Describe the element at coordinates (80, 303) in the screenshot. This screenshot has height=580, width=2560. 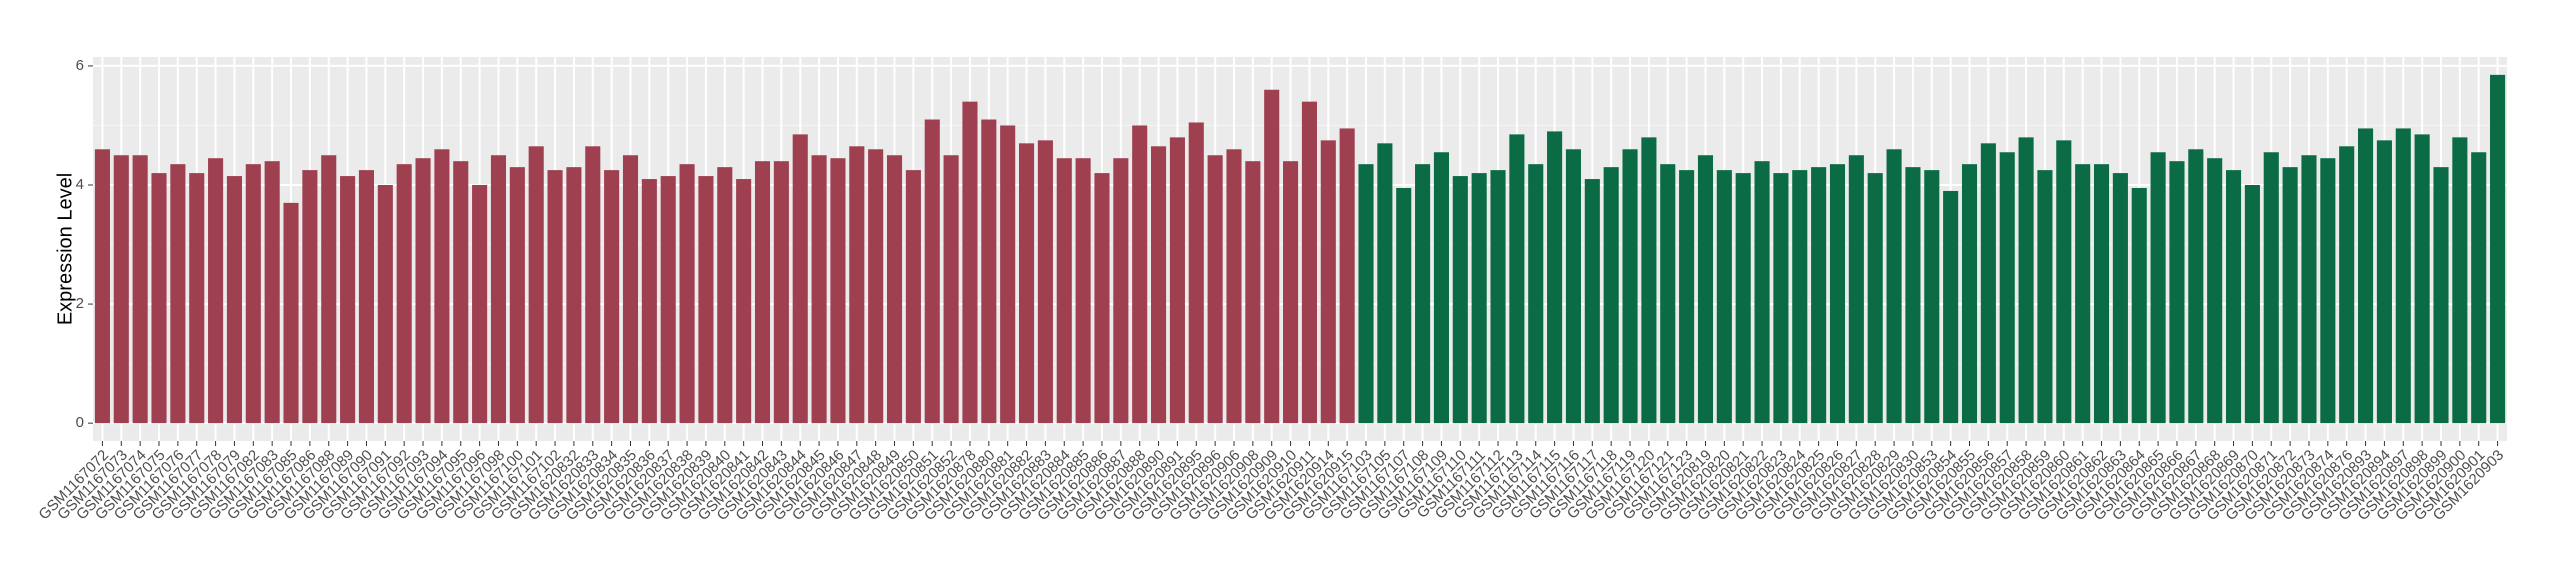
I see `y-tick-label: 2` at that location.